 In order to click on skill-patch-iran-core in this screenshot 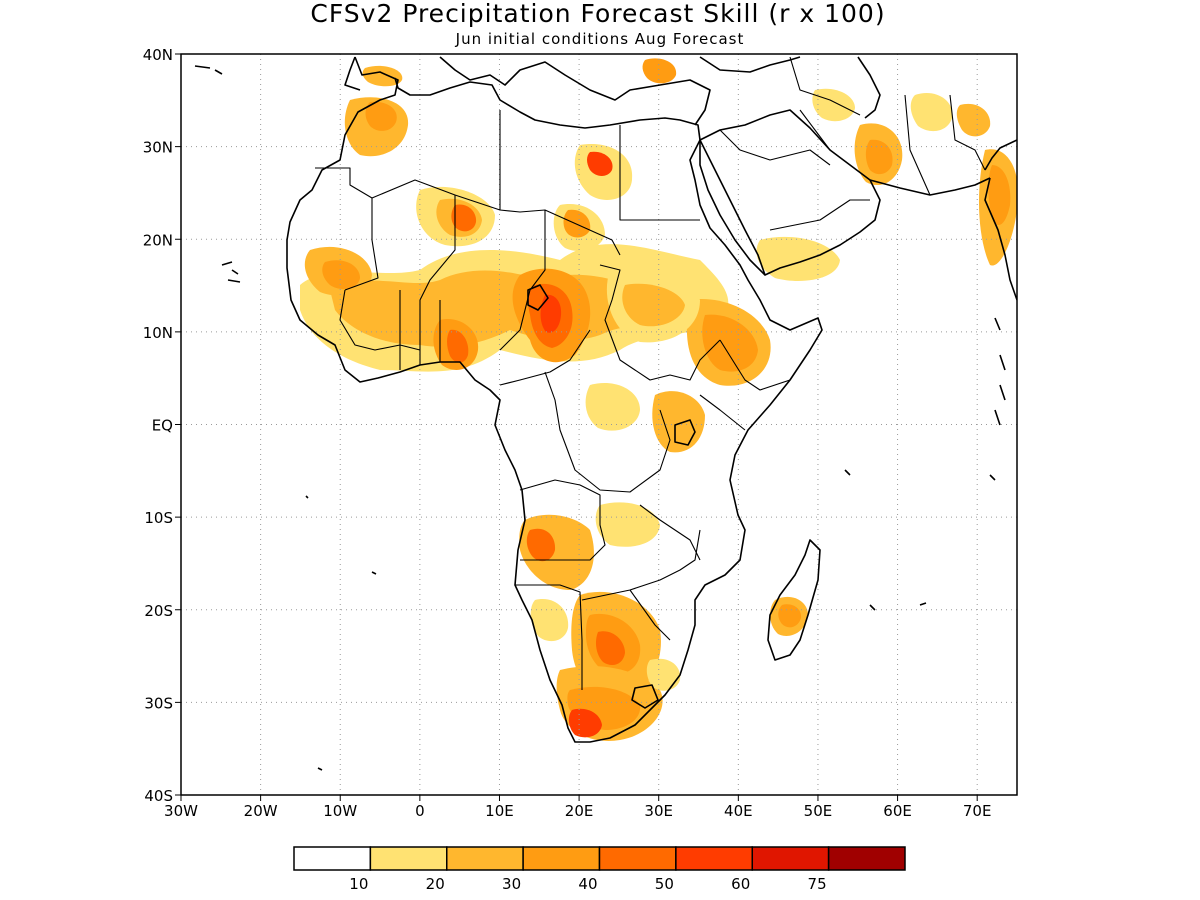, I will do `click(879, 157)`.